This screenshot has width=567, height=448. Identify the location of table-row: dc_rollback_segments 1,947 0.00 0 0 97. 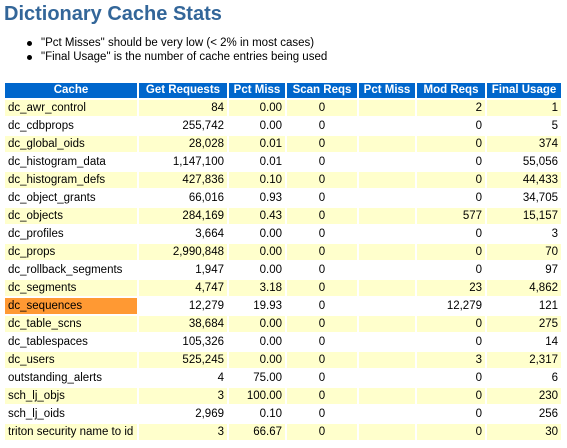
(283, 270).